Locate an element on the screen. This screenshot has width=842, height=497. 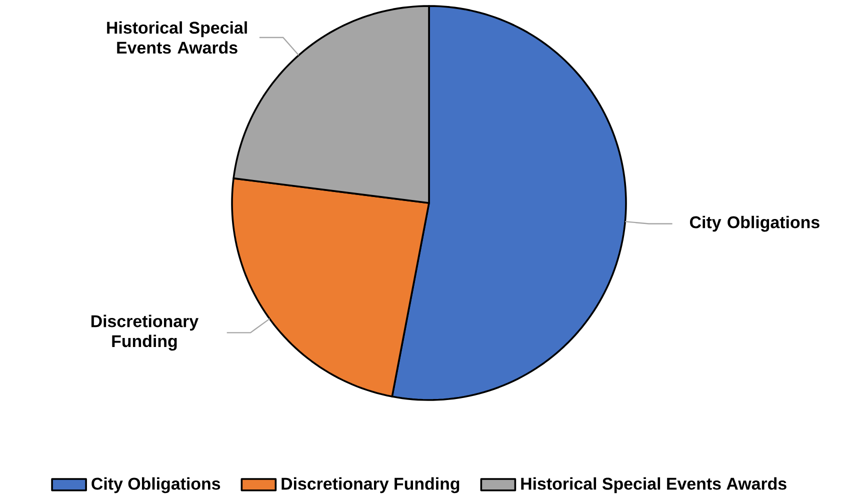
slice-label: Discretionary Funding is located at coordinates (144, 332).